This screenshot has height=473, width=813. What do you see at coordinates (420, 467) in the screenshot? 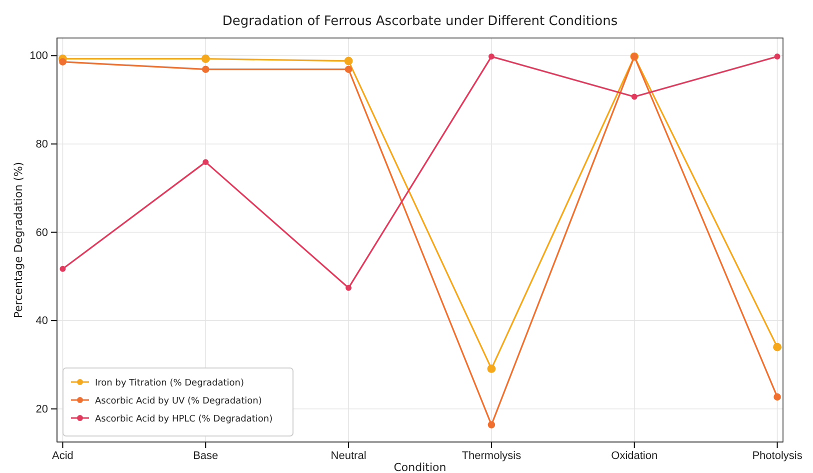
I see `x-axis-title: Condition` at bounding box center [420, 467].